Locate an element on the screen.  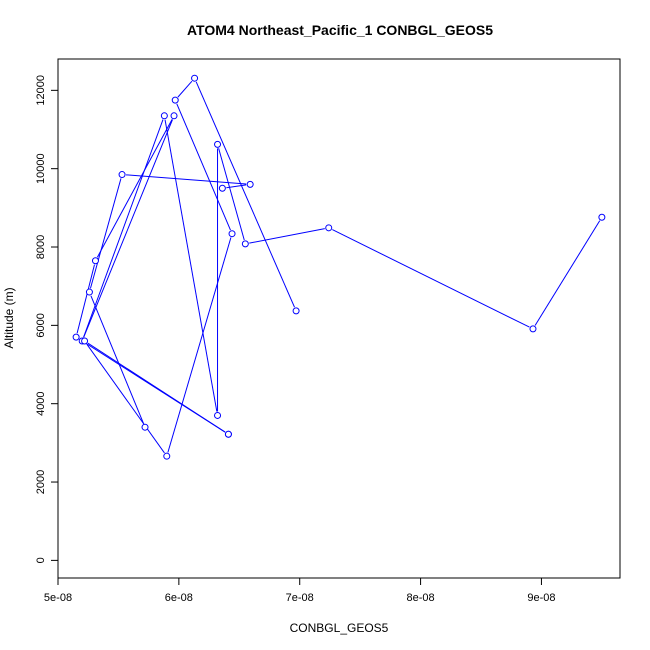
y-tick-label: 12000 is located at coordinates (41, 90).